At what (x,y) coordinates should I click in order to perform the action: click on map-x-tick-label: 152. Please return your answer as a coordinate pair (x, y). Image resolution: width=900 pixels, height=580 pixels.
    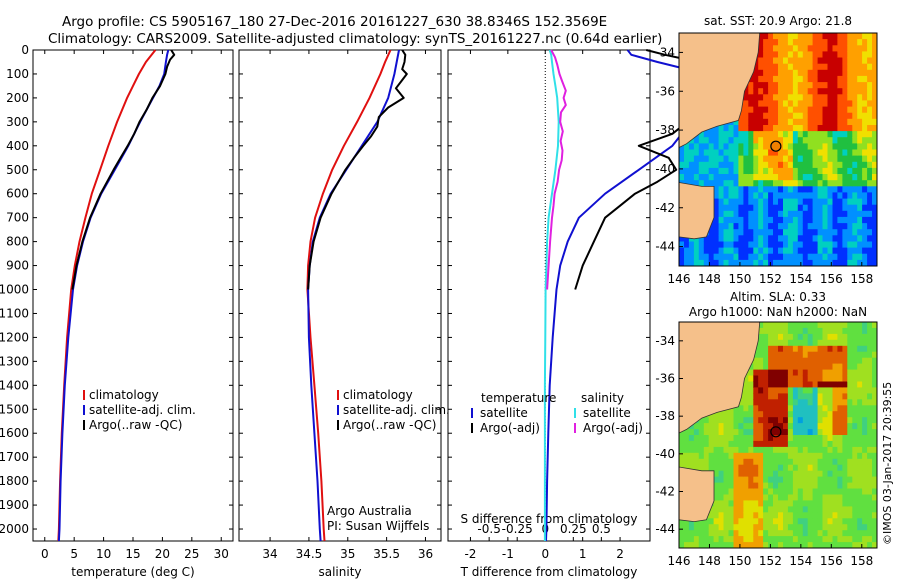
    Looking at the image, I should click on (770, 279).